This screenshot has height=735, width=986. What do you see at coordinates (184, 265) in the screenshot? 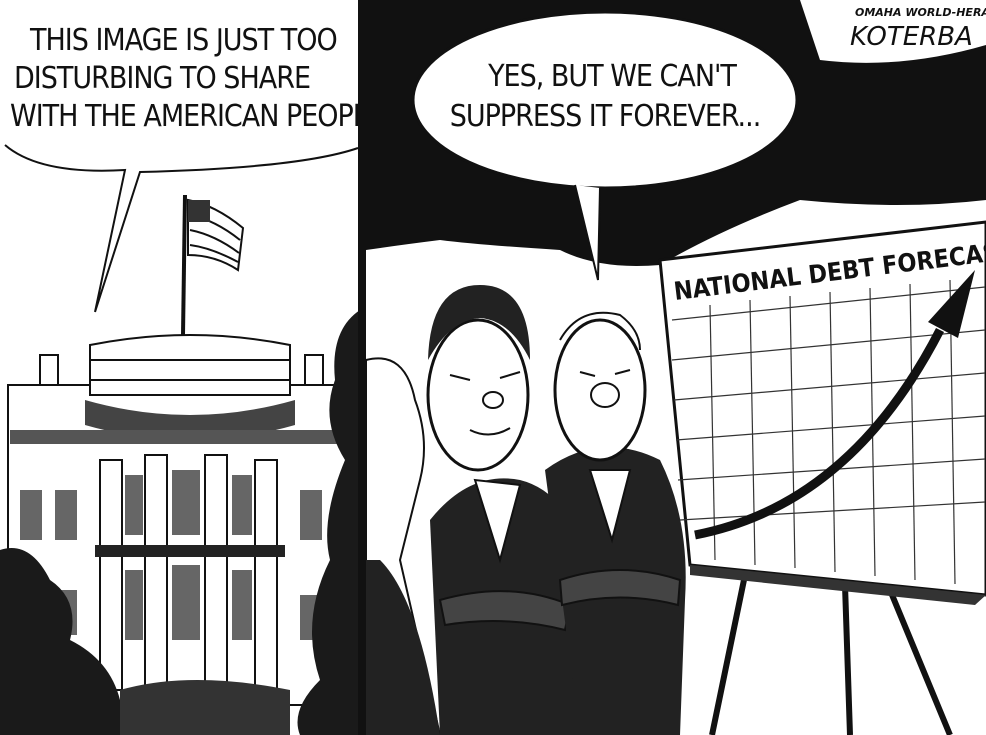
I see `flagpole` at bounding box center [184, 265].